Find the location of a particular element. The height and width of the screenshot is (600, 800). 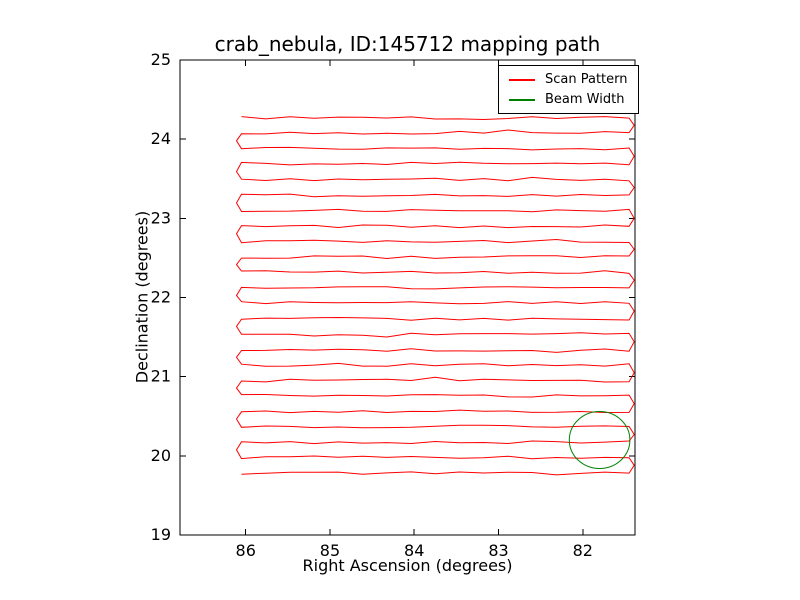

x-tick-label: 85 is located at coordinates (330, 550).